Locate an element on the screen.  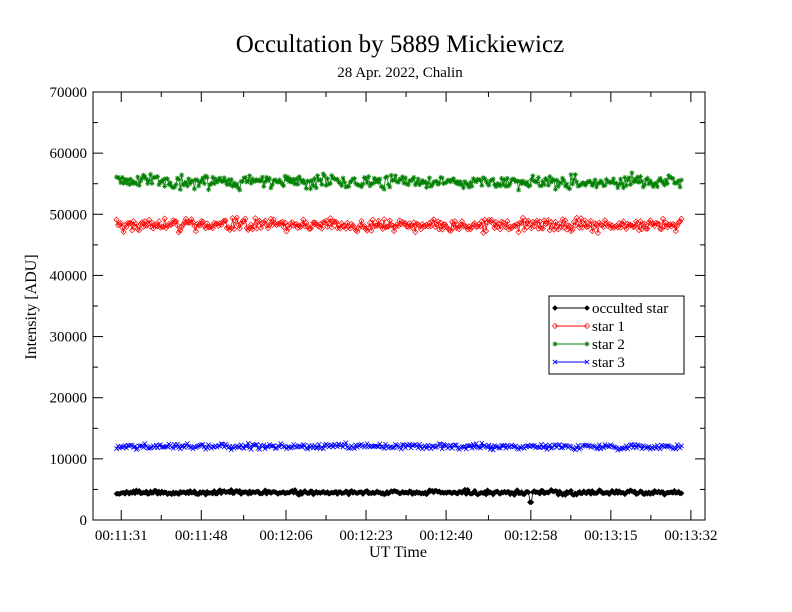
y-tick-label: 10000 is located at coordinates (69, 460).